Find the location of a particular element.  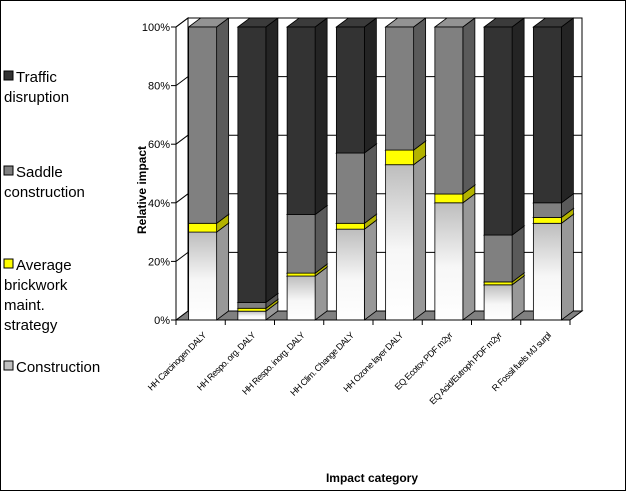

legend-entry: Construction is located at coordinates (51, 367).